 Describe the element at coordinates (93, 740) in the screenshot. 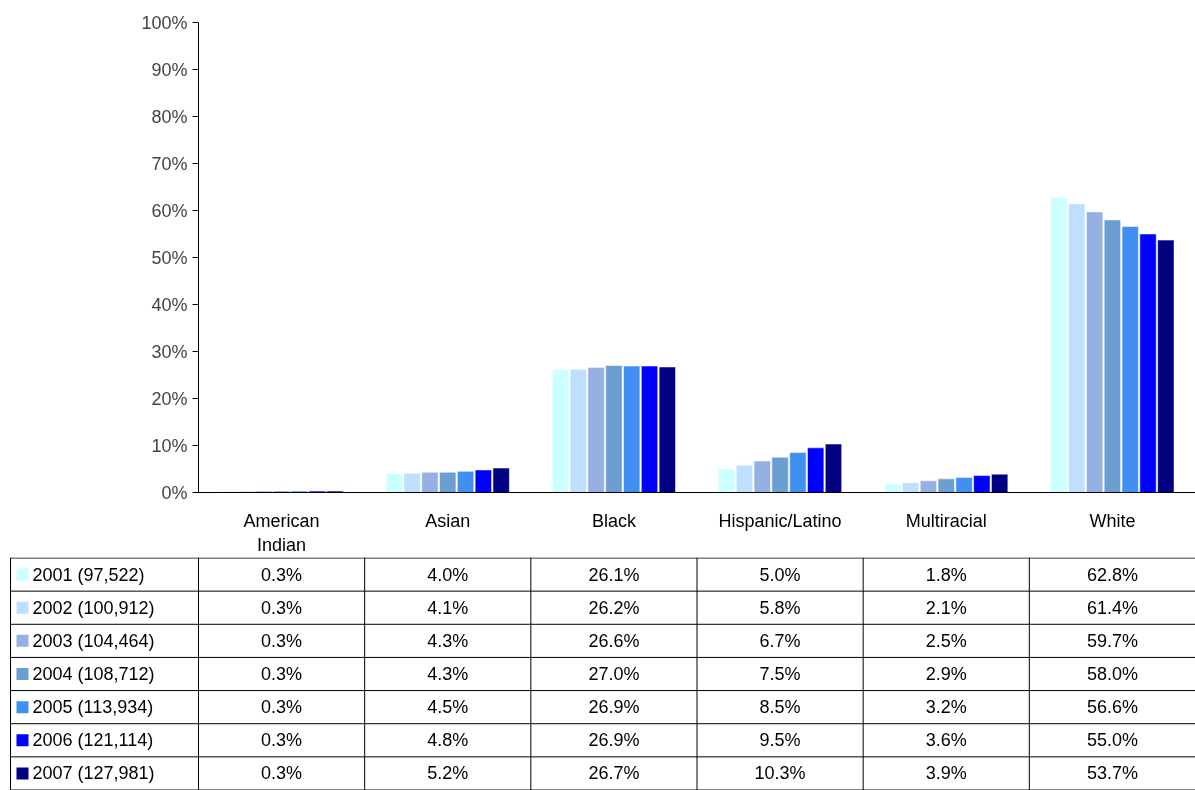

I see `legend-label: 2006 (121,114)` at that location.